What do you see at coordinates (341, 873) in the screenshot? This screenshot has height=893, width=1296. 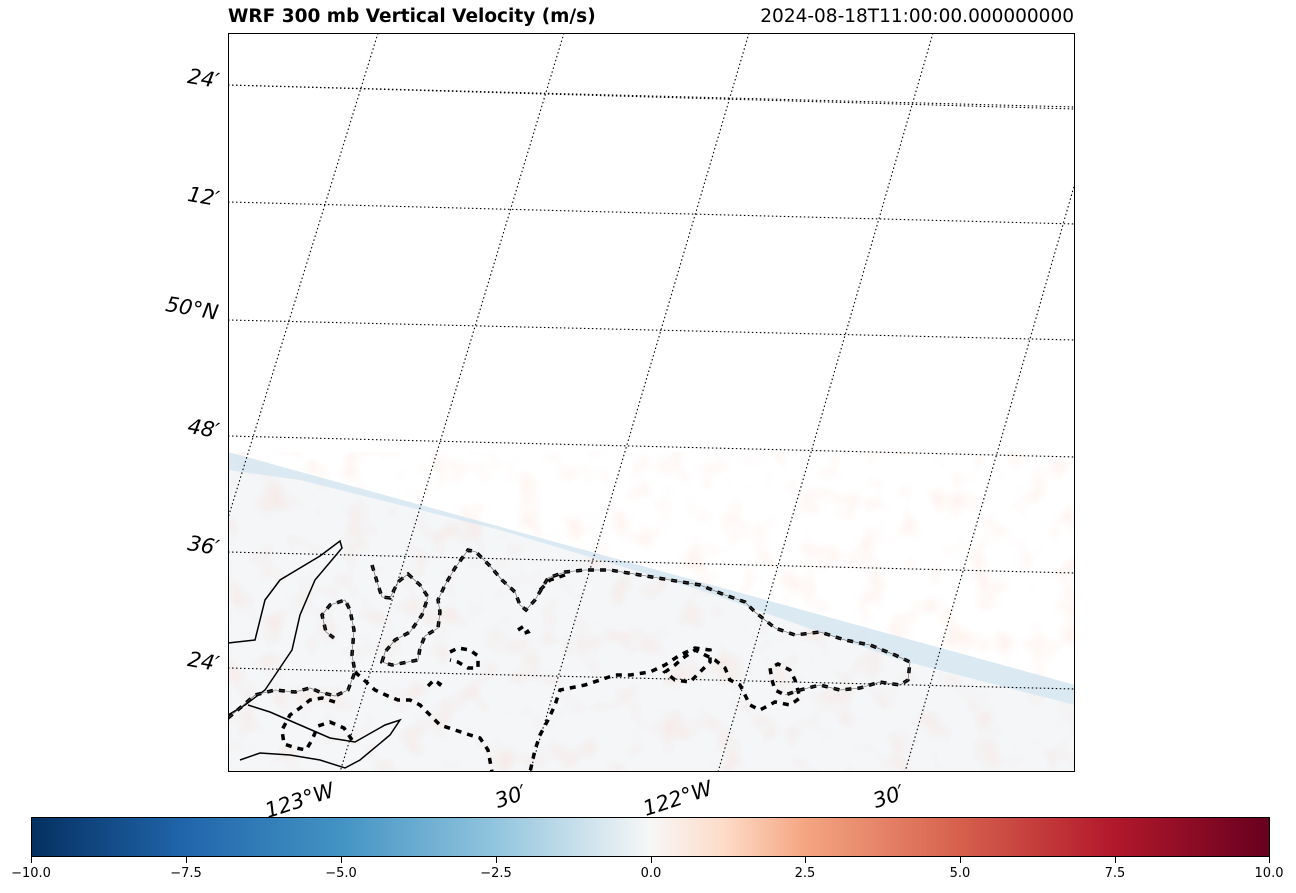 I see `colorbar-tick-label: −5.0` at bounding box center [341, 873].